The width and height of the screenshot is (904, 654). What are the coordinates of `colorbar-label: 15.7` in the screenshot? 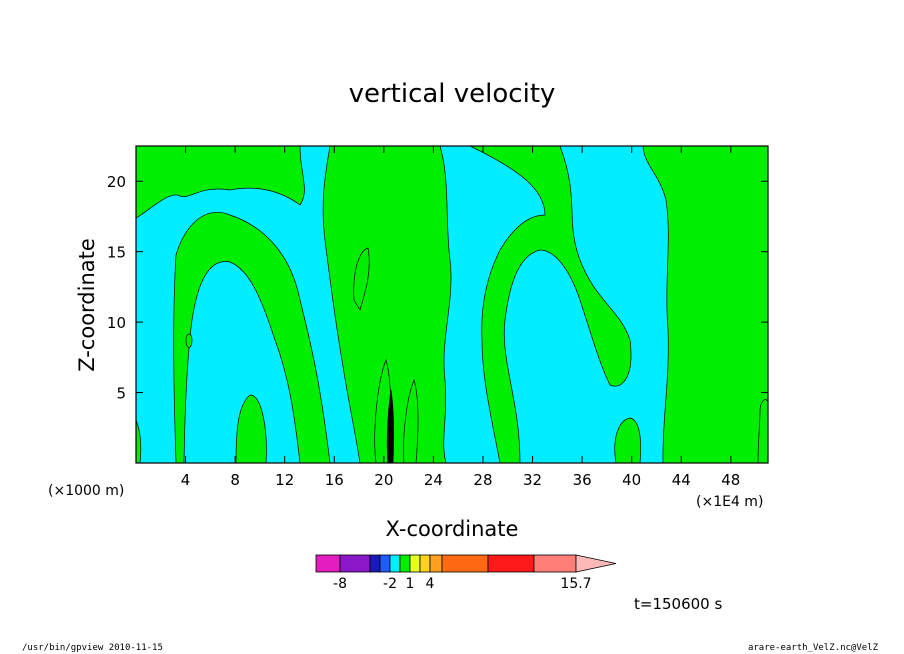 It's located at (575, 584).